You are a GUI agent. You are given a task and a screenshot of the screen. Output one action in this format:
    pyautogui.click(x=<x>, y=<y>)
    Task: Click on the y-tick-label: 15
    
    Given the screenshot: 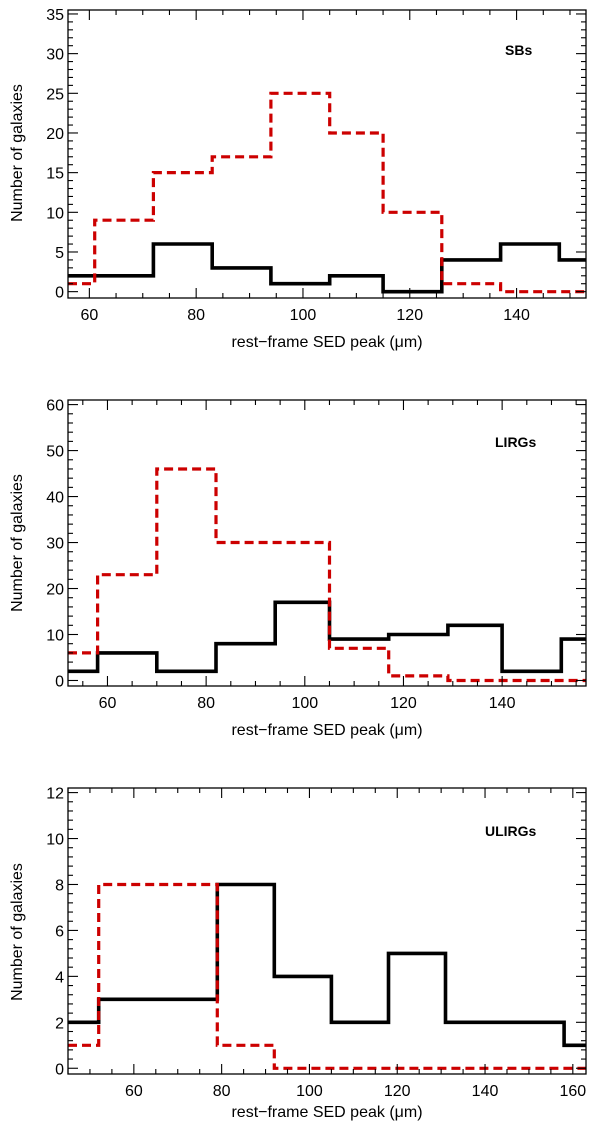 What is the action you would take?
    pyautogui.click(x=55, y=174)
    